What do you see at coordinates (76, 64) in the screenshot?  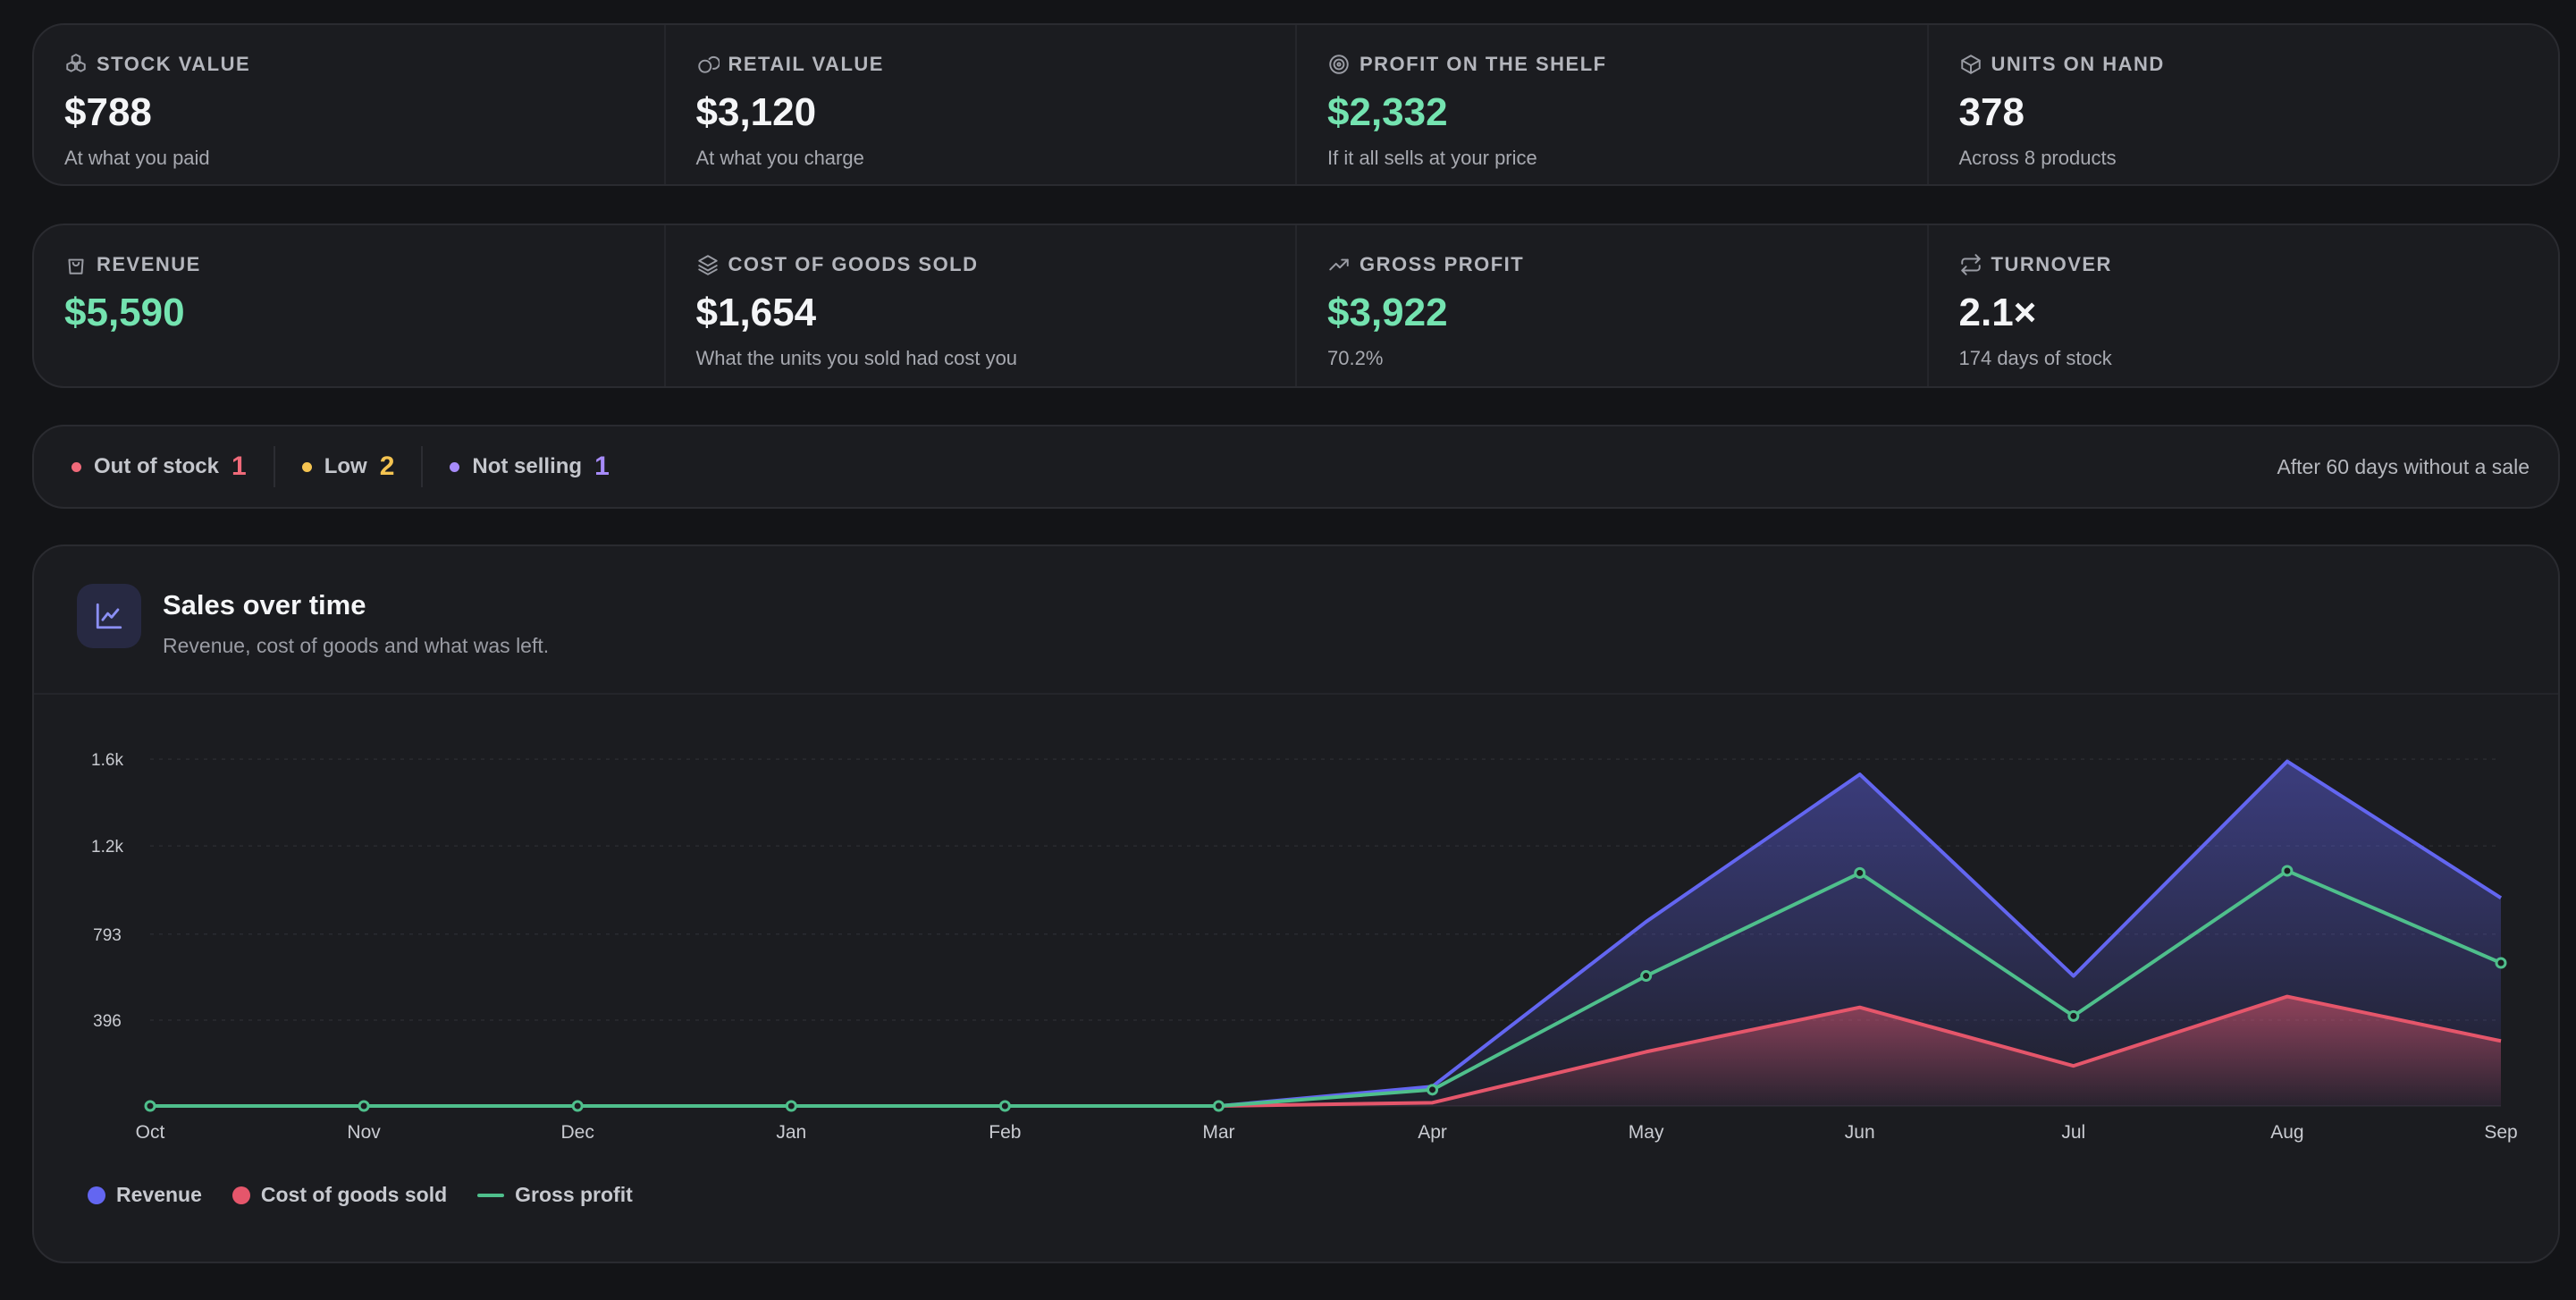 I see `boxes-icon` at bounding box center [76, 64].